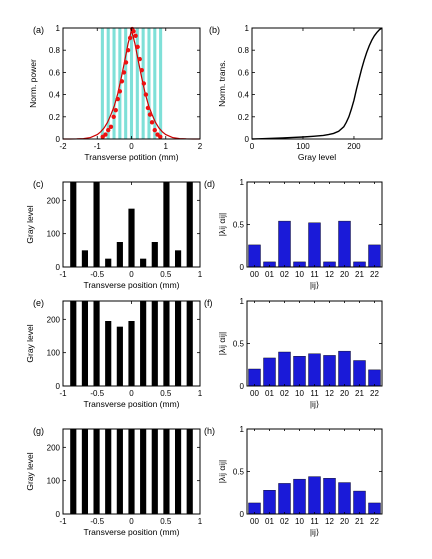  What do you see at coordinates (54, 319) in the screenshot?
I see `y-tick-label: 200` at bounding box center [54, 319].